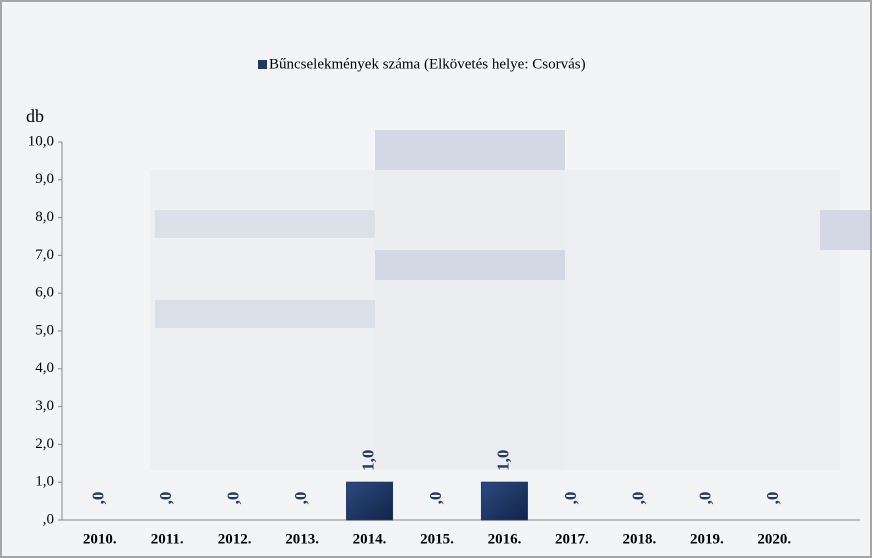 Image resolution: width=872 pixels, height=558 pixels. Describe the element at coordinates (44, 368) in the screenshot. I see `y-tick-label: 4,0` at that location.